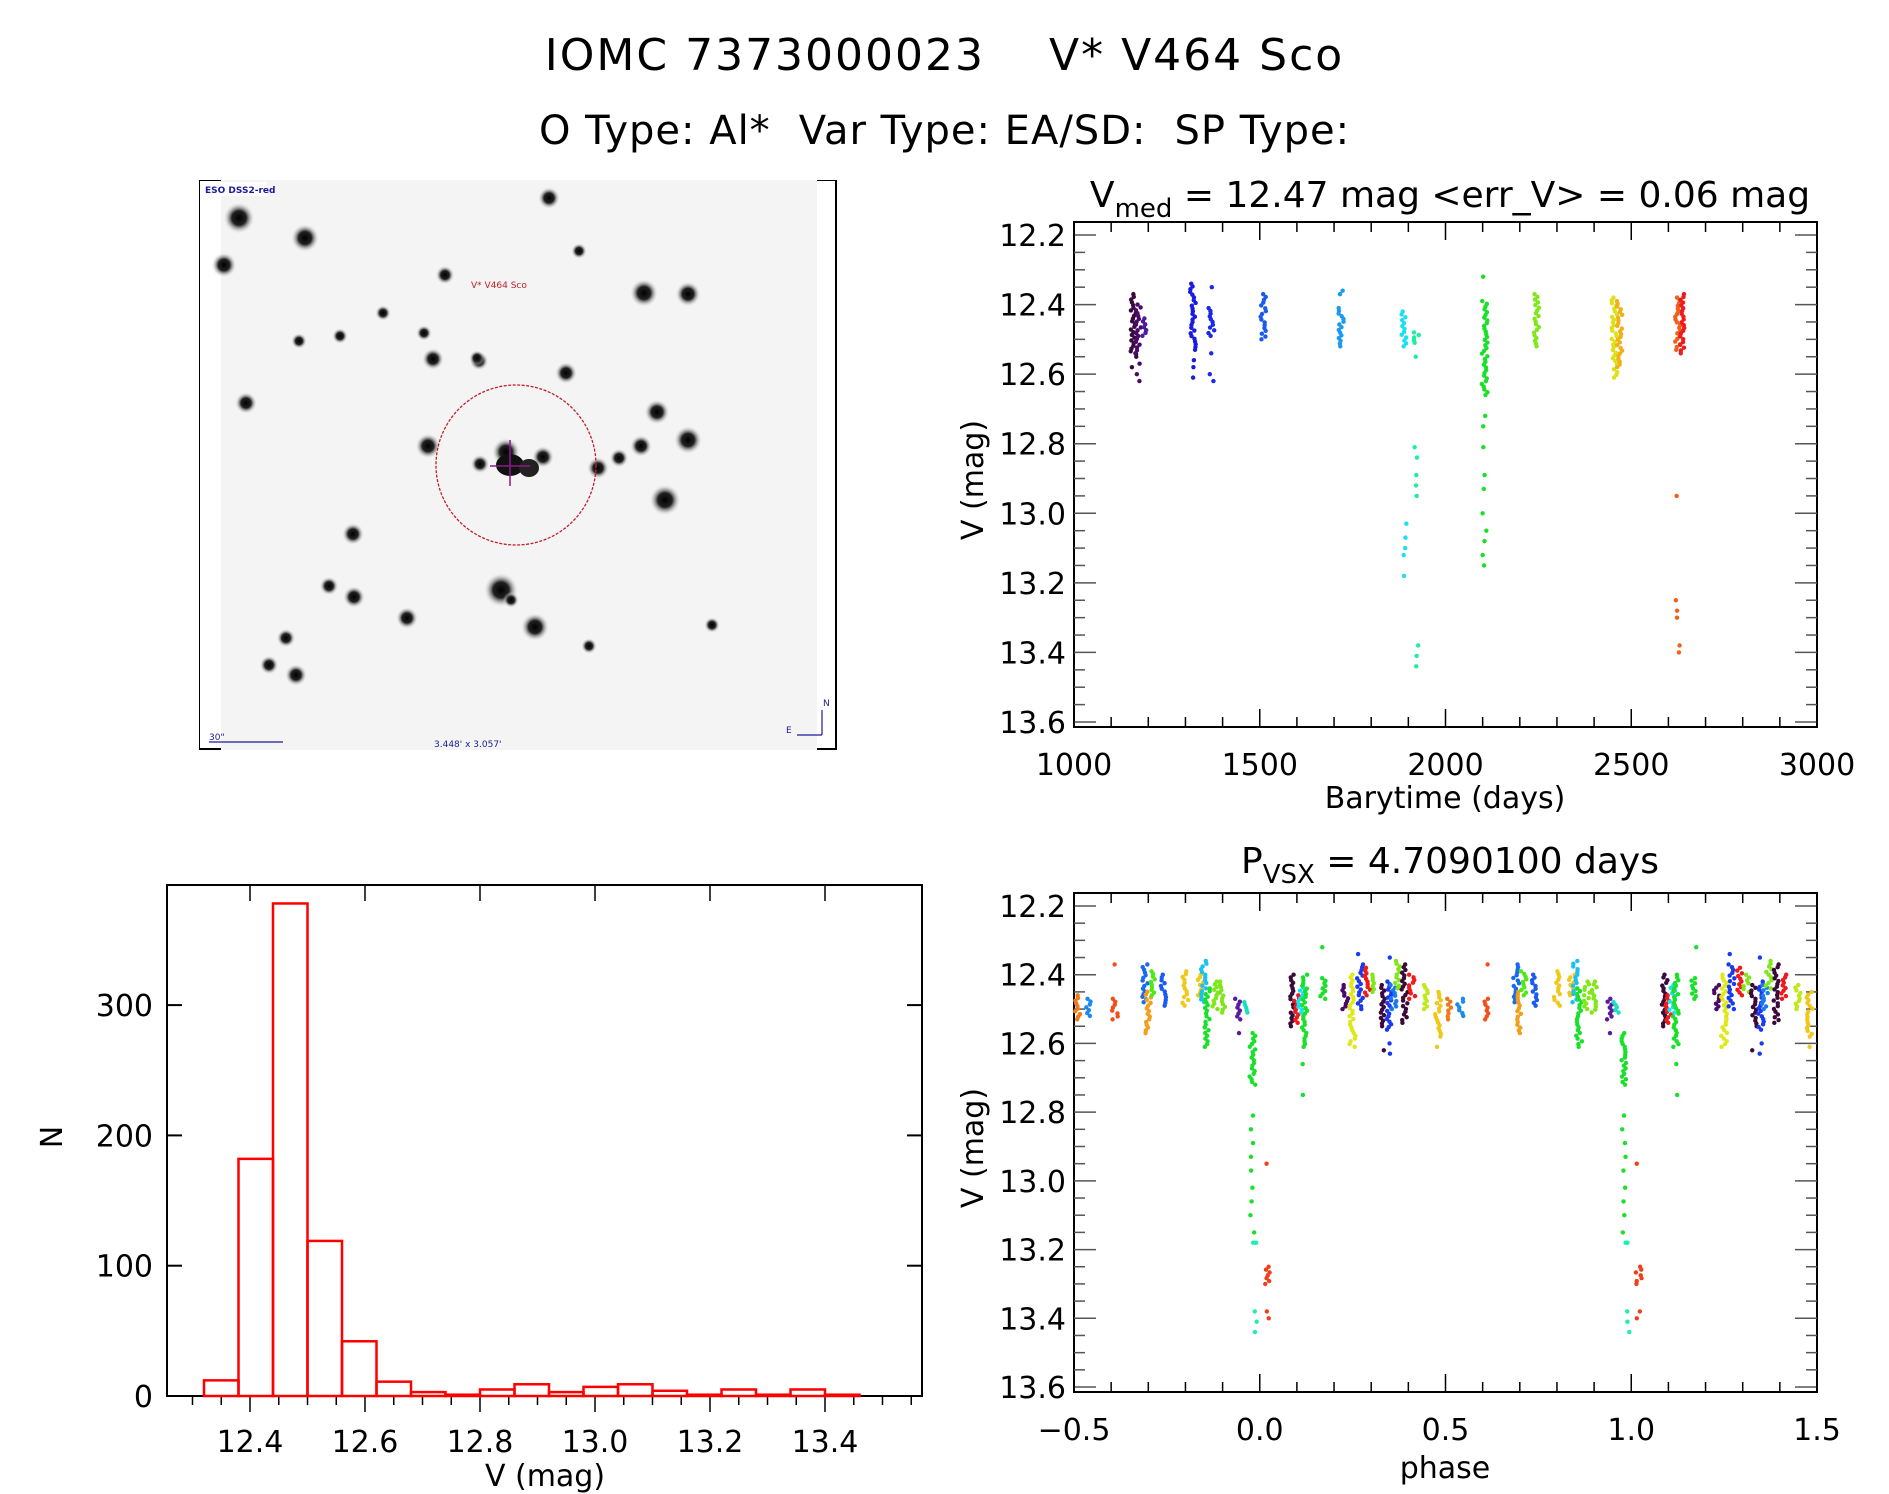 The image size is (1889, 1494). I want to click on histogram-bar, so click(359, 1369).